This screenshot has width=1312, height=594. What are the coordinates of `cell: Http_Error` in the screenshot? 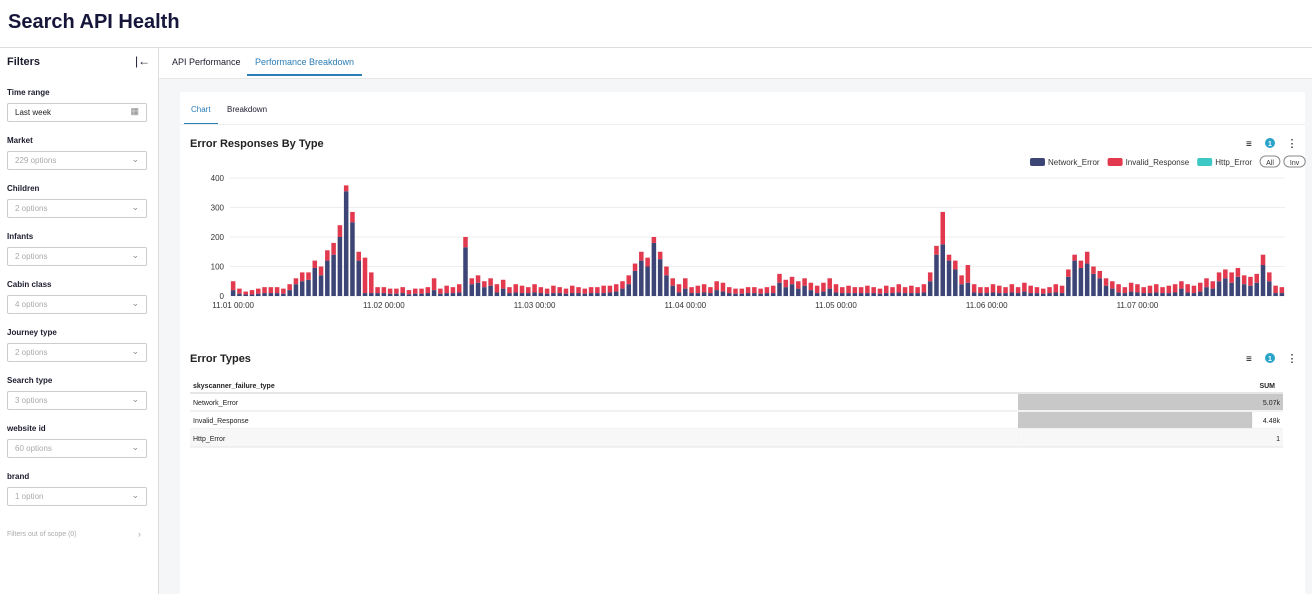 It's located at (209, 439).